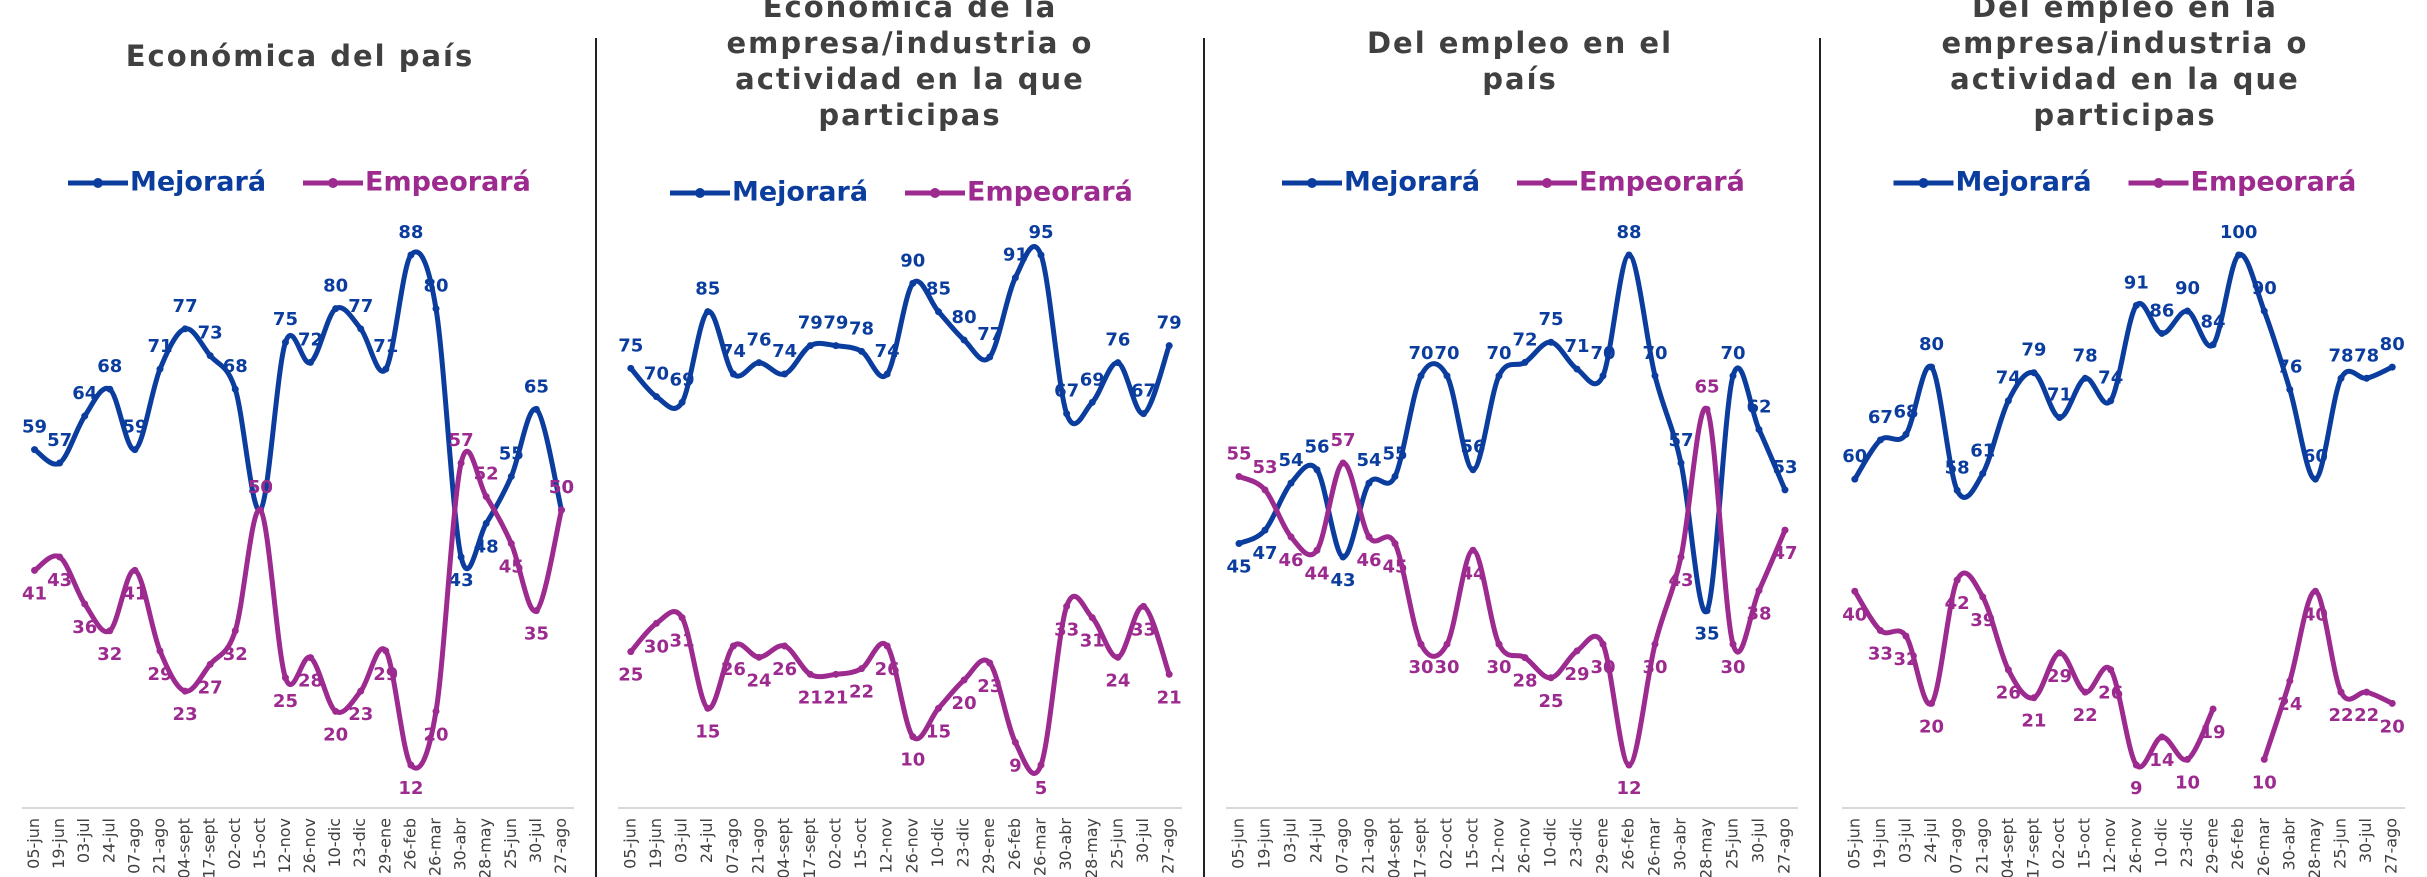  I want to click on data-label: 62, so click(1758, 406).